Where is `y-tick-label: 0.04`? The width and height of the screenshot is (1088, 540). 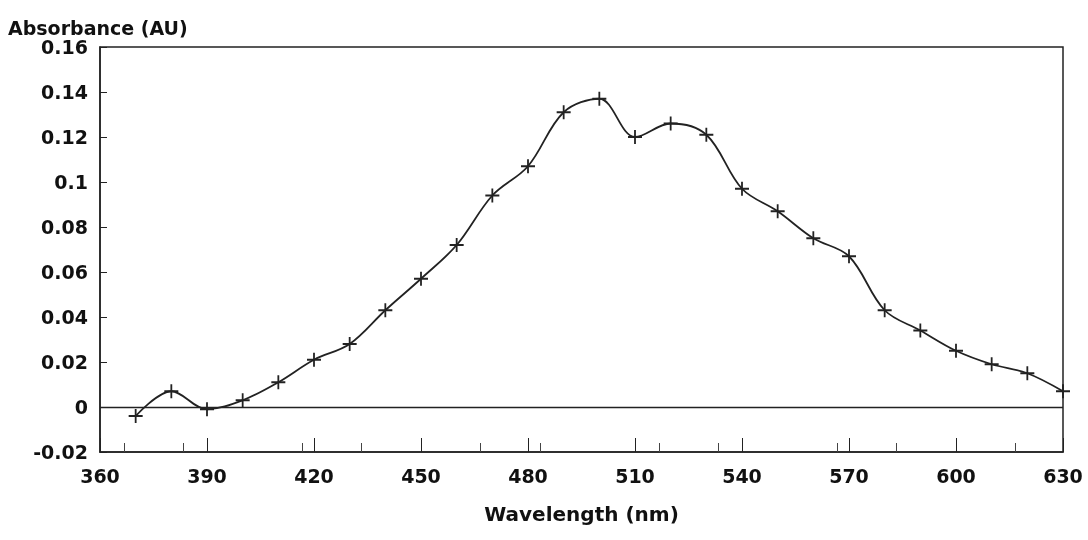 y-tick-label: 0.04 is located at coordinates (64, 317).